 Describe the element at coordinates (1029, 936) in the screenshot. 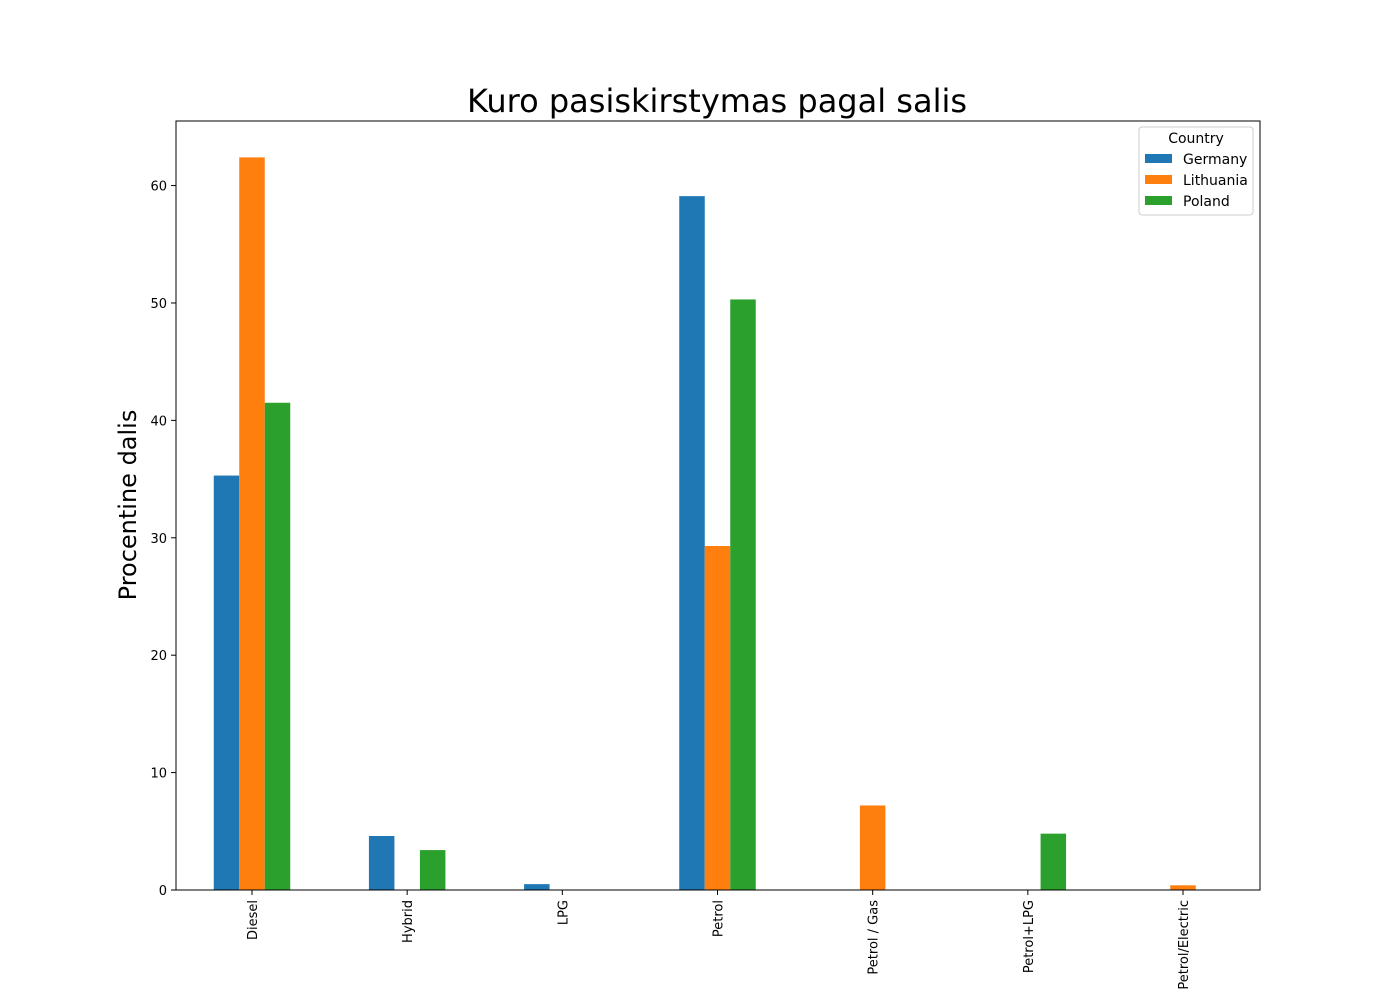

I see `x-tick-label: Petrol+LPG` at that location.